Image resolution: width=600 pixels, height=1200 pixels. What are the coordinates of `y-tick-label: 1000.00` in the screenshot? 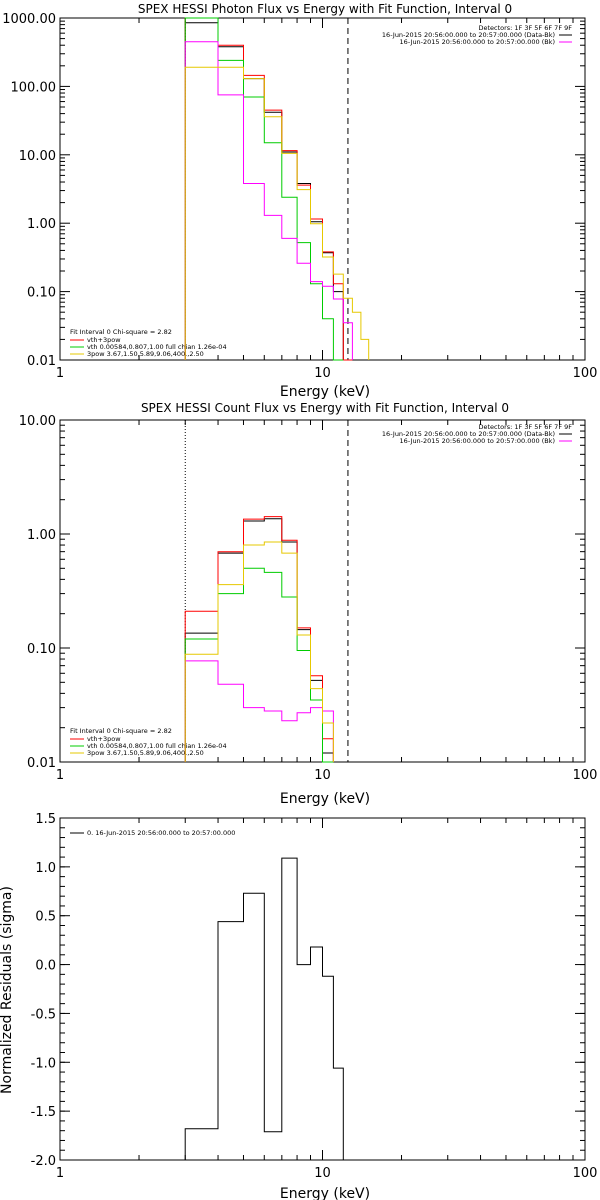 It's located at (29, 19).